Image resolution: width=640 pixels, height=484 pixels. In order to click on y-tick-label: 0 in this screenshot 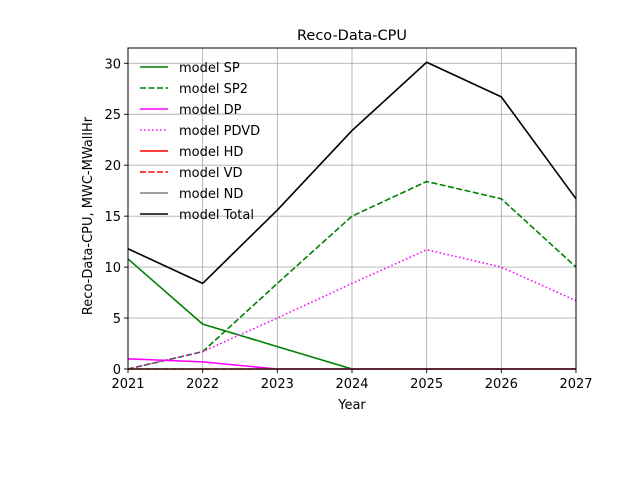, I will do `click(117, 370)`.